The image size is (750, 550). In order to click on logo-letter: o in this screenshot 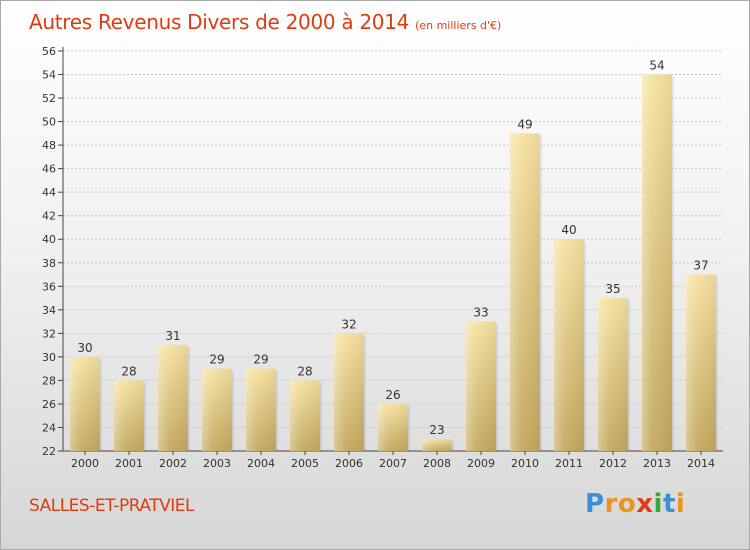, I will do `click(627, 504)`.